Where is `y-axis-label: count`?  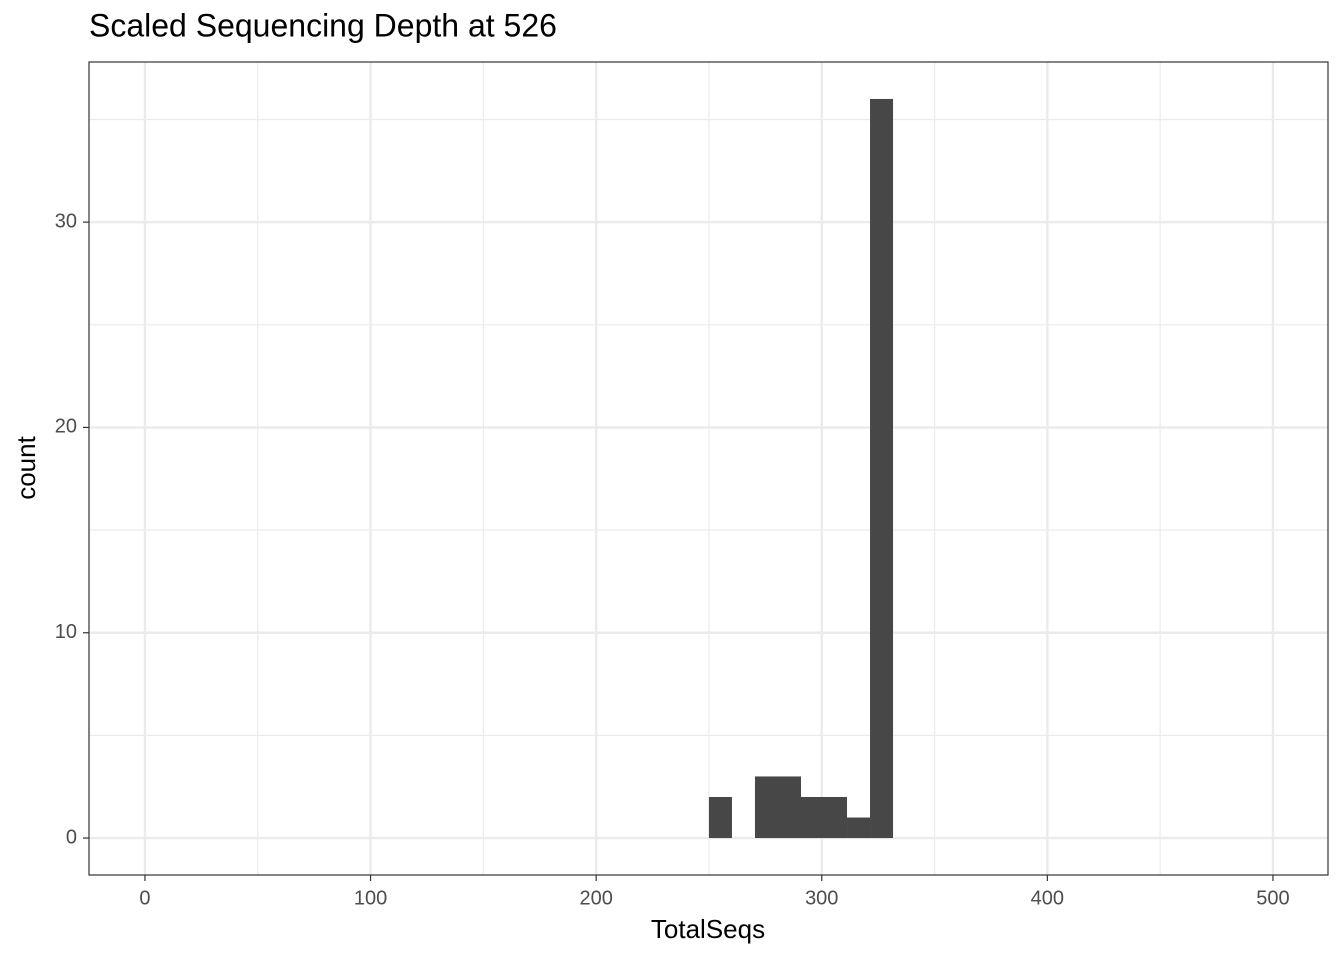
y-axis-label: count is located at coordinates (26, 467).